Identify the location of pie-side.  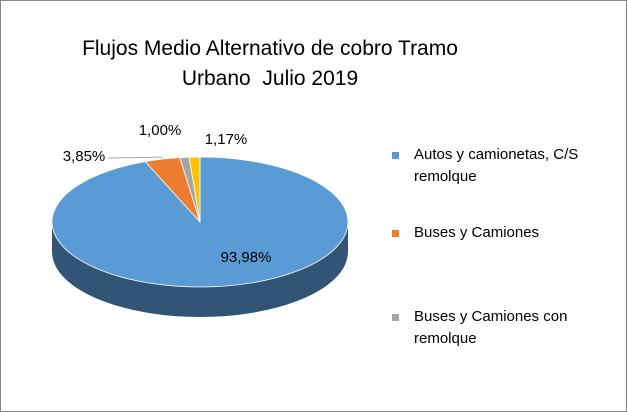
(200, 269).